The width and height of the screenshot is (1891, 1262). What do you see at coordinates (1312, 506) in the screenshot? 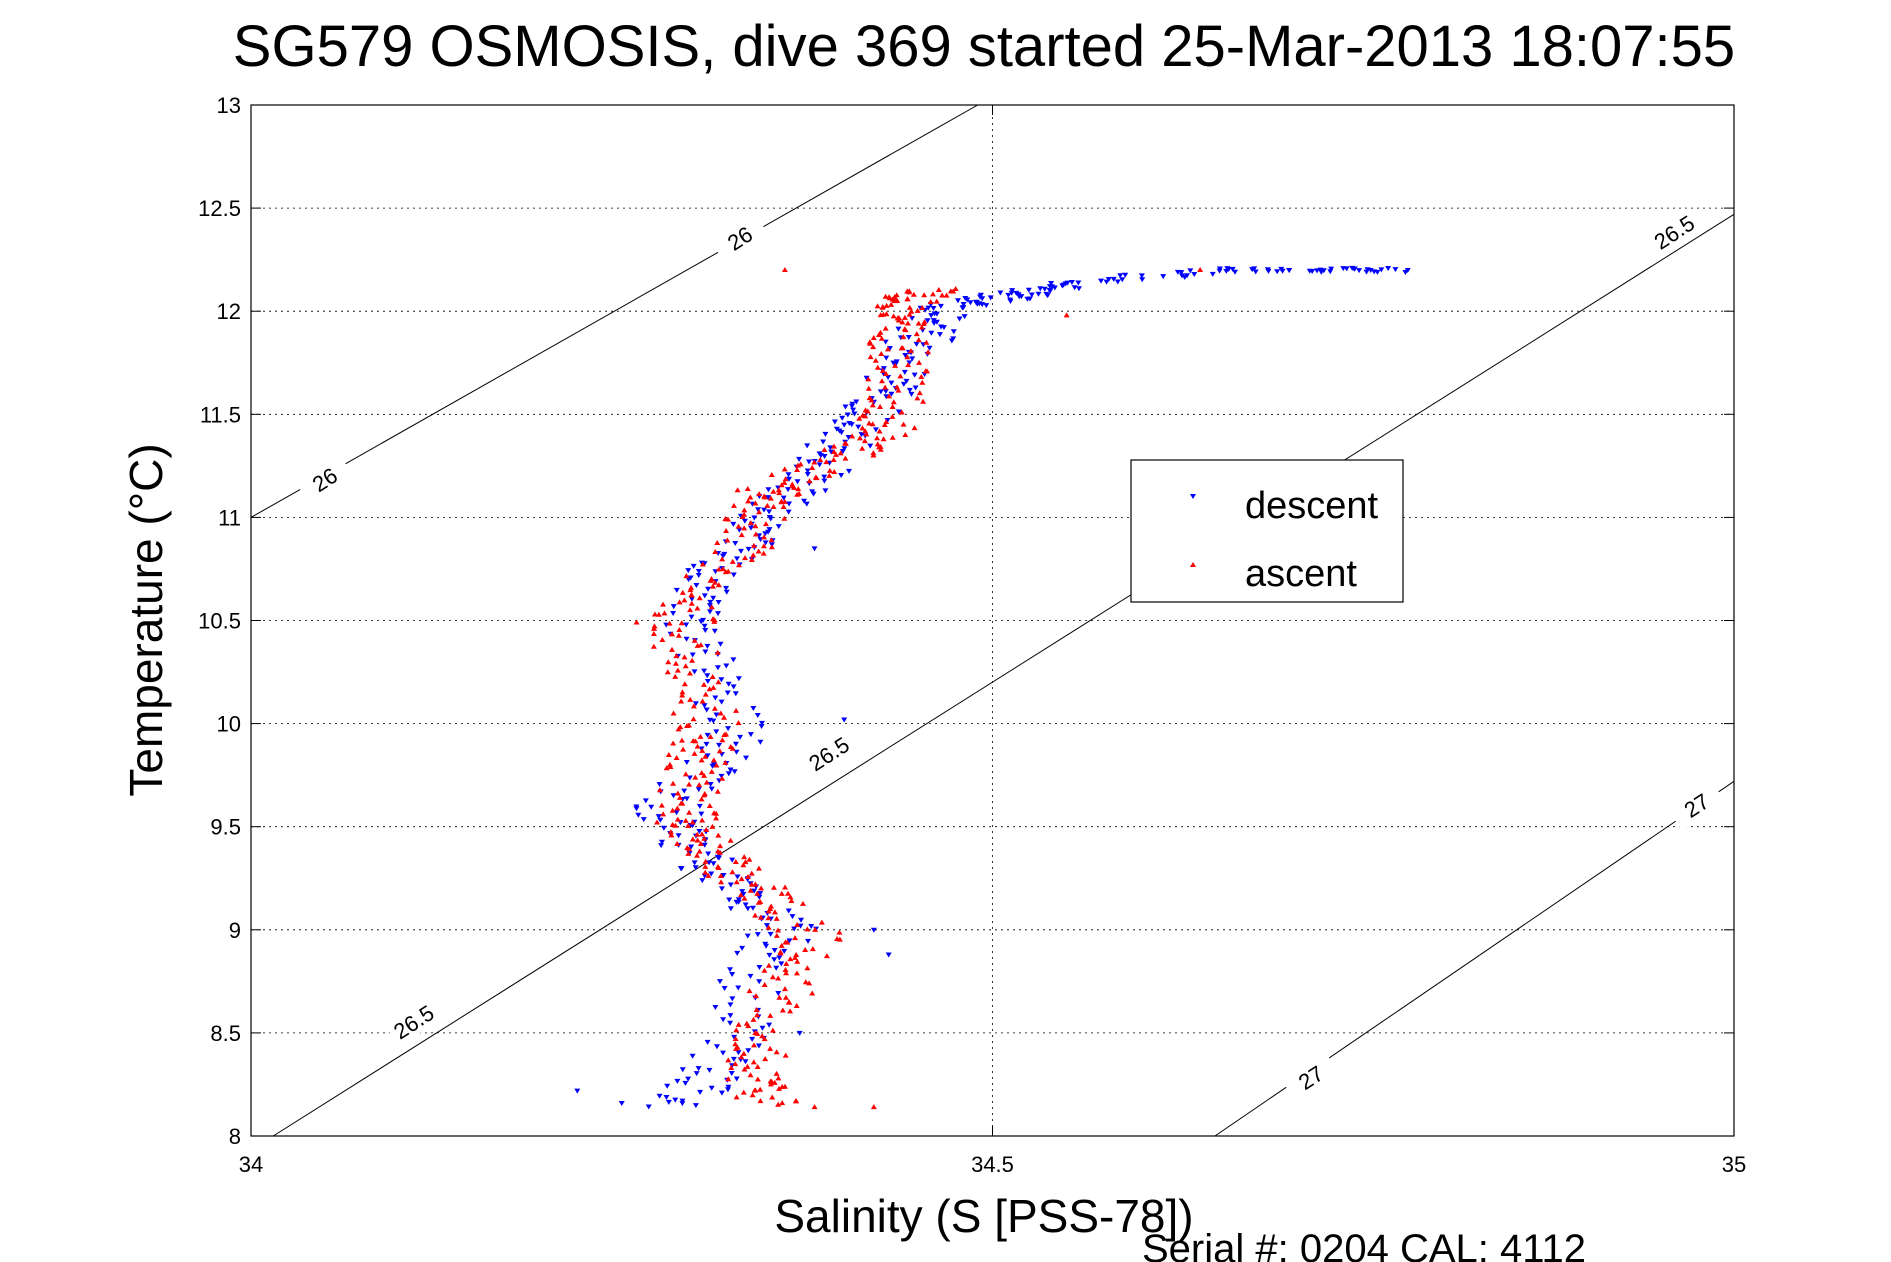
I see `legend-descent-label: descent` at bounding box center [1312, 506].